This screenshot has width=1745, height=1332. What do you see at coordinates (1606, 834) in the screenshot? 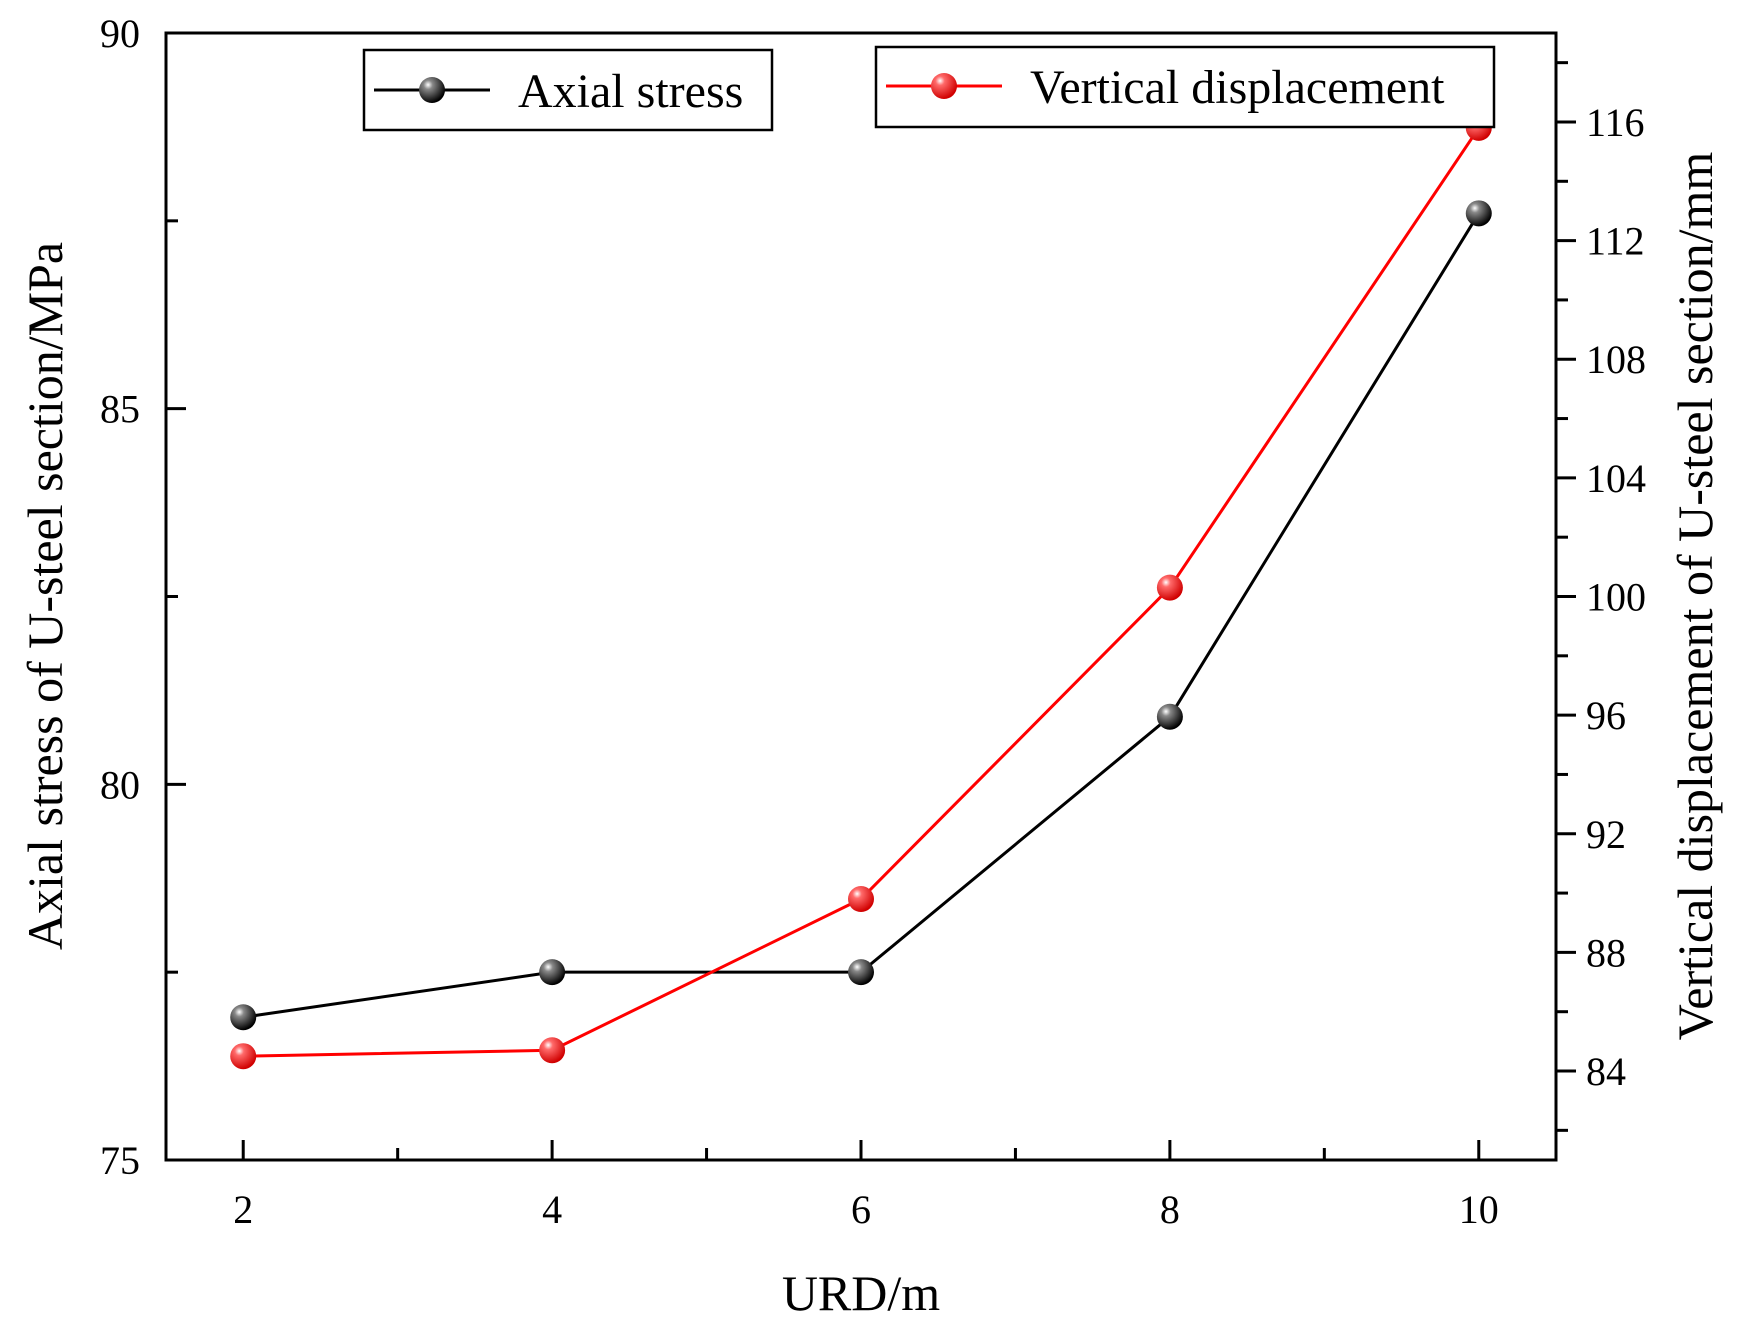
I see `y2-tick-label: 92` at bounding box center [1606, 834].